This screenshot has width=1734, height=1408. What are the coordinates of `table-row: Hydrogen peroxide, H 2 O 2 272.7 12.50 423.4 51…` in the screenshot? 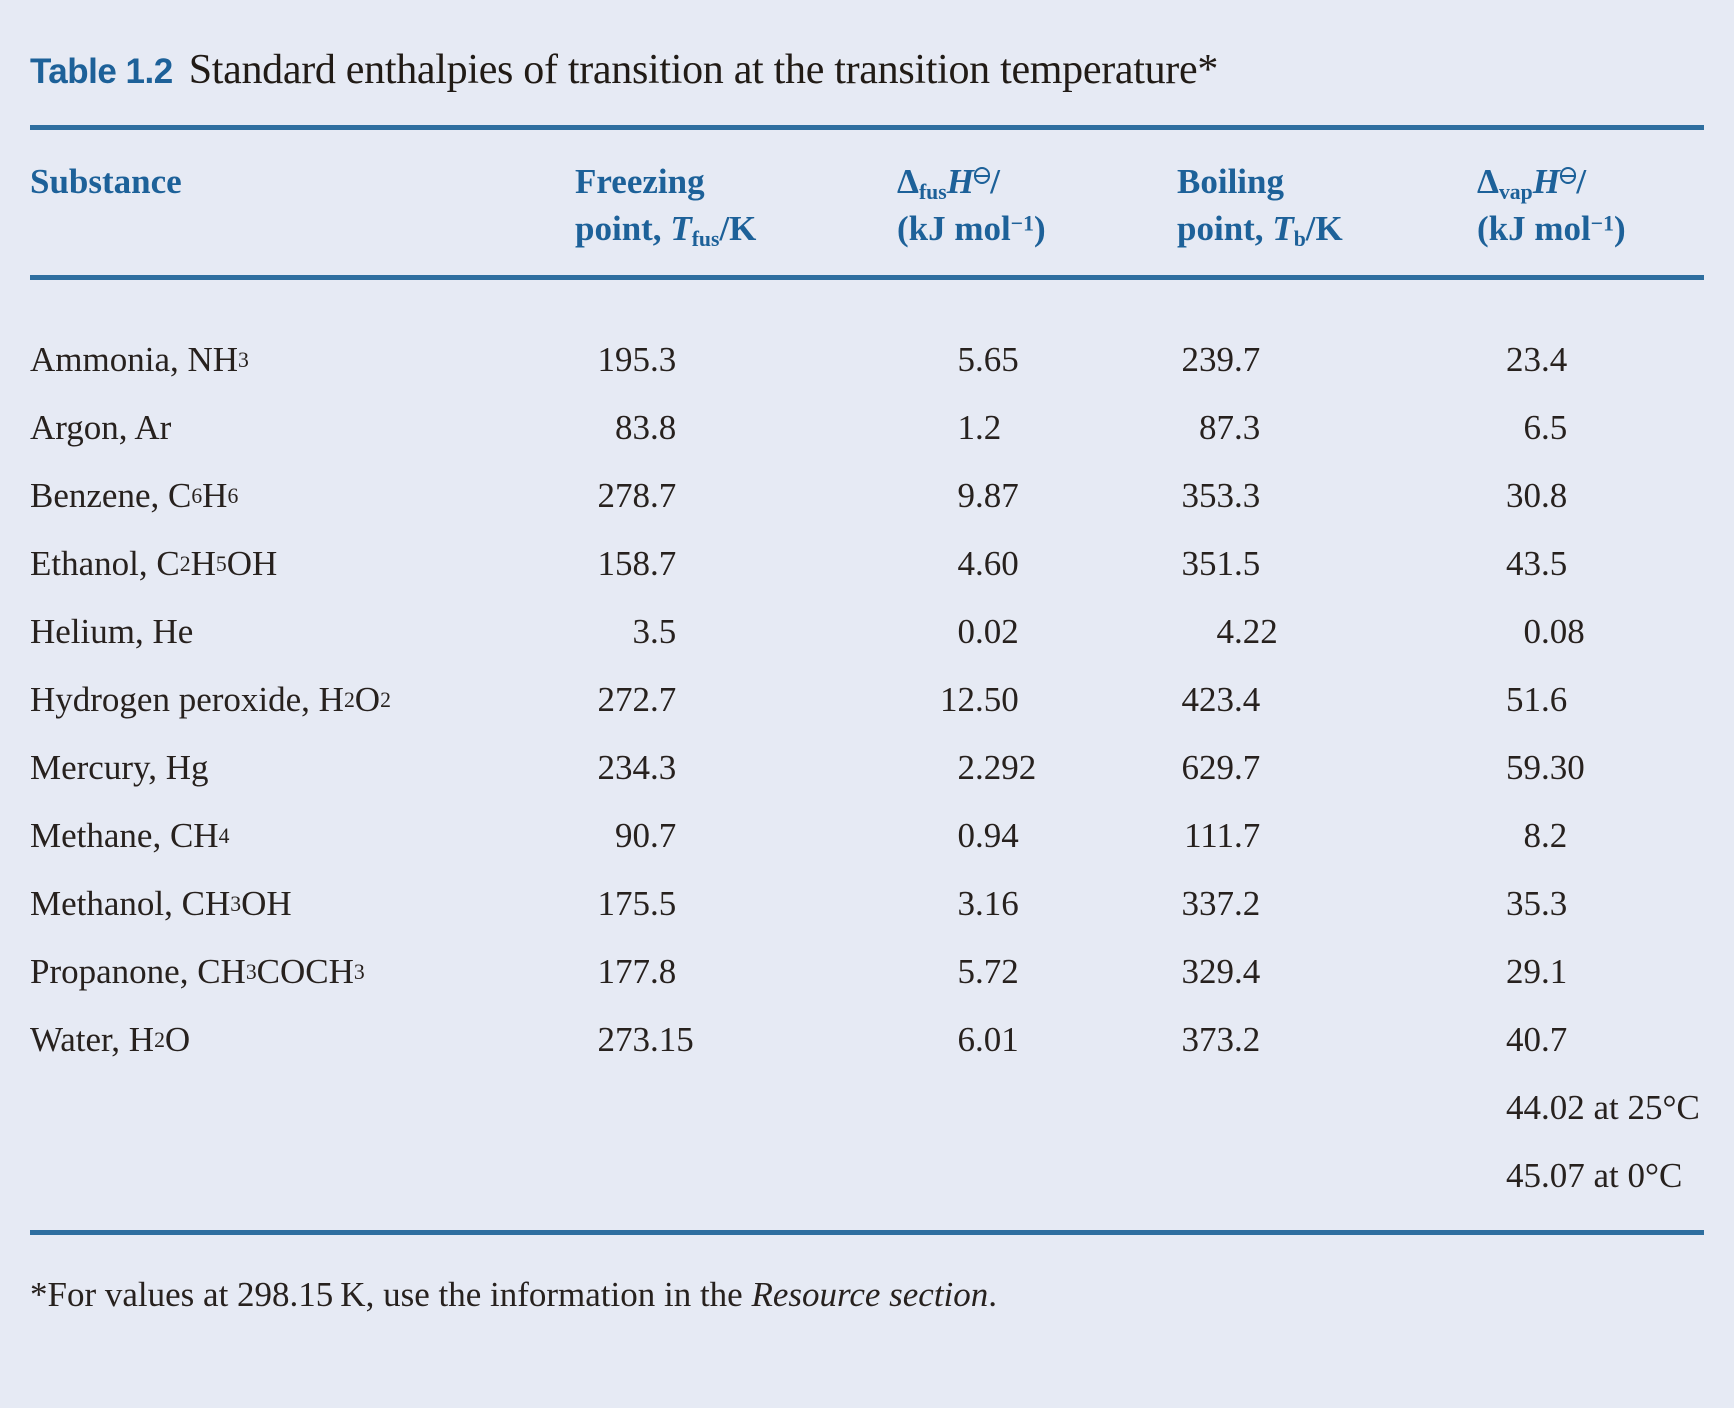 It's located at (867, 700).